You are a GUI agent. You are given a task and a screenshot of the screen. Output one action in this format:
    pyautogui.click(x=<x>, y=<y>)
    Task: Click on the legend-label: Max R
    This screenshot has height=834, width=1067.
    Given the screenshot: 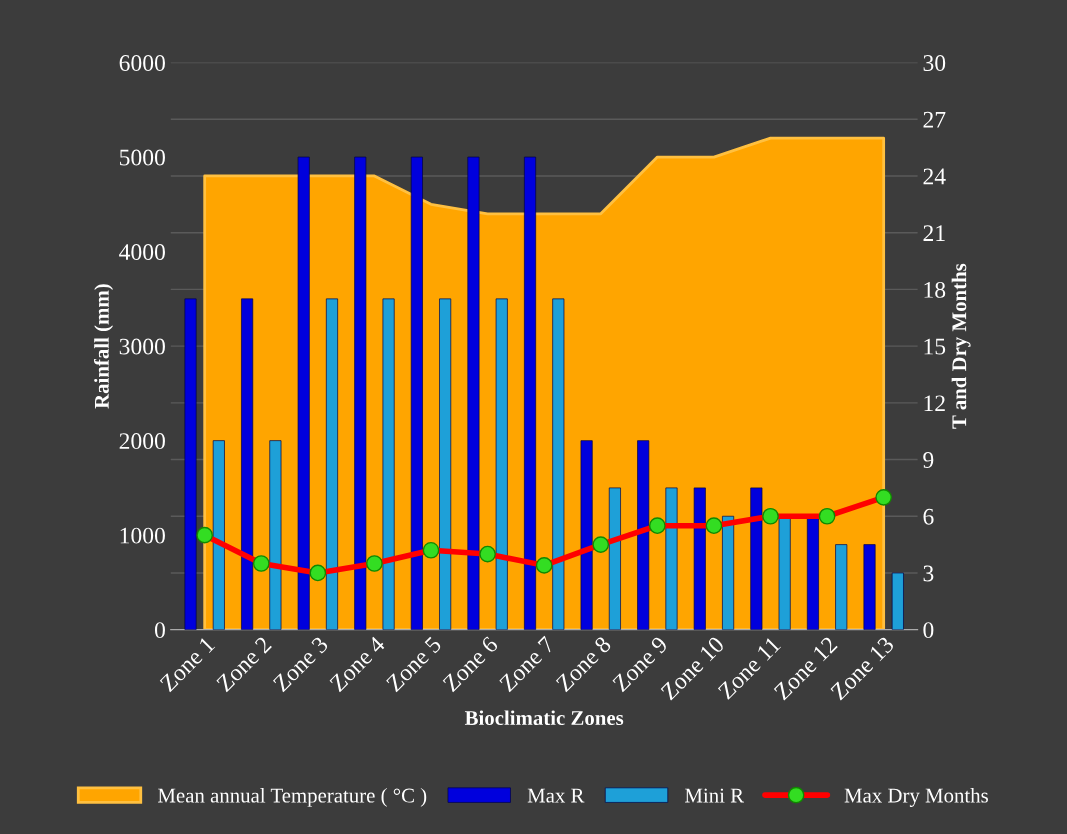 What is the action you would take?
    pyautogui.click(x=556, y=795)
    